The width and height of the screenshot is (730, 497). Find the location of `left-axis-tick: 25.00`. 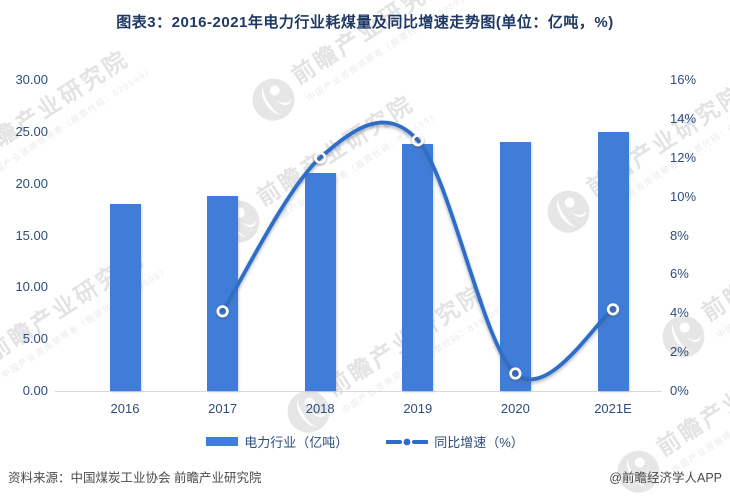

left-axis-tick: 25.00 is located at coordinates (31, 131).